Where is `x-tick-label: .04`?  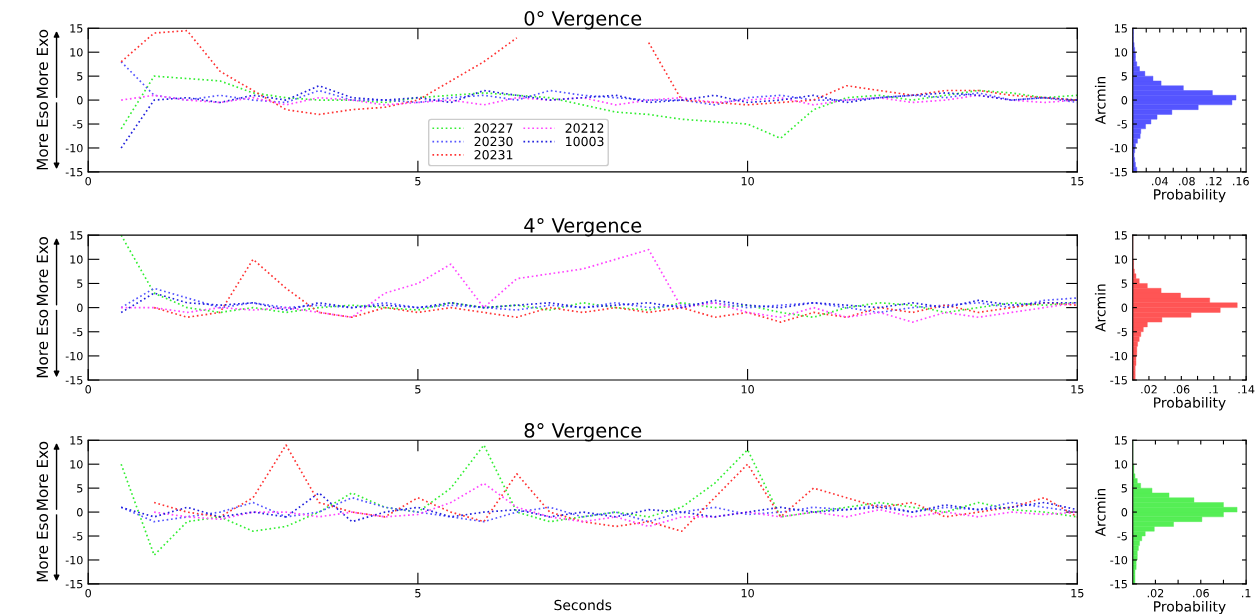 x-tick-label: .04 is located at coordinates (1160, 181).